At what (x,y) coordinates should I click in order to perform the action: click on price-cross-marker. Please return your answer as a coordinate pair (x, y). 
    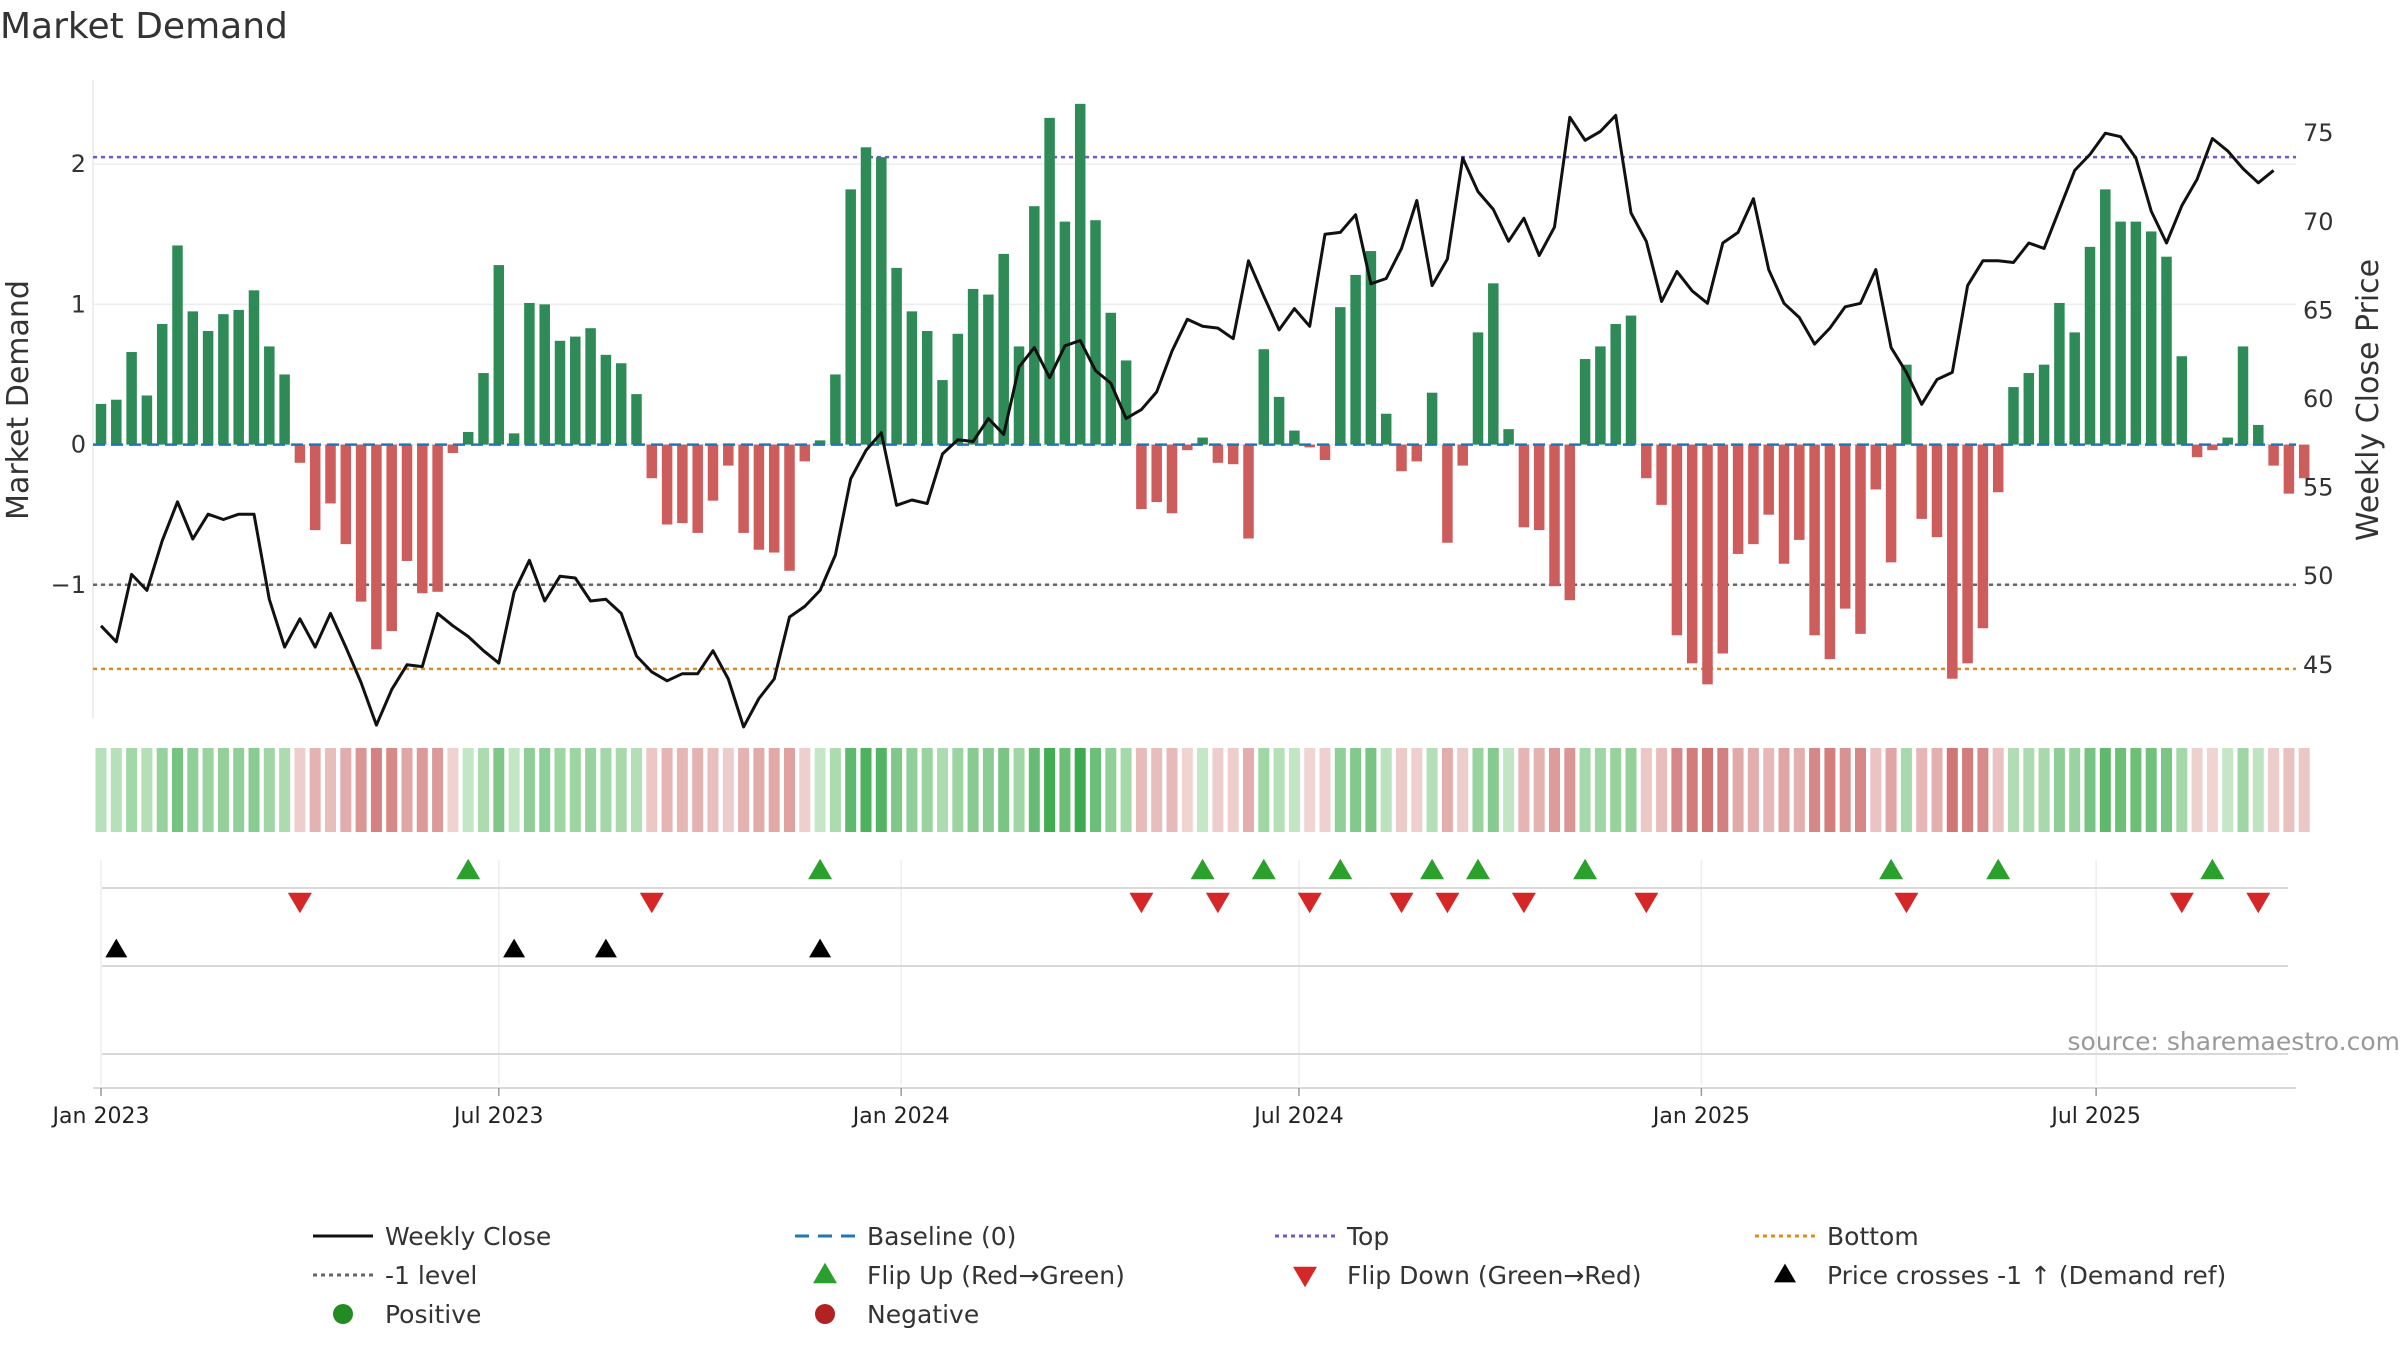
    Looking at the image, I should click on (820, 948).